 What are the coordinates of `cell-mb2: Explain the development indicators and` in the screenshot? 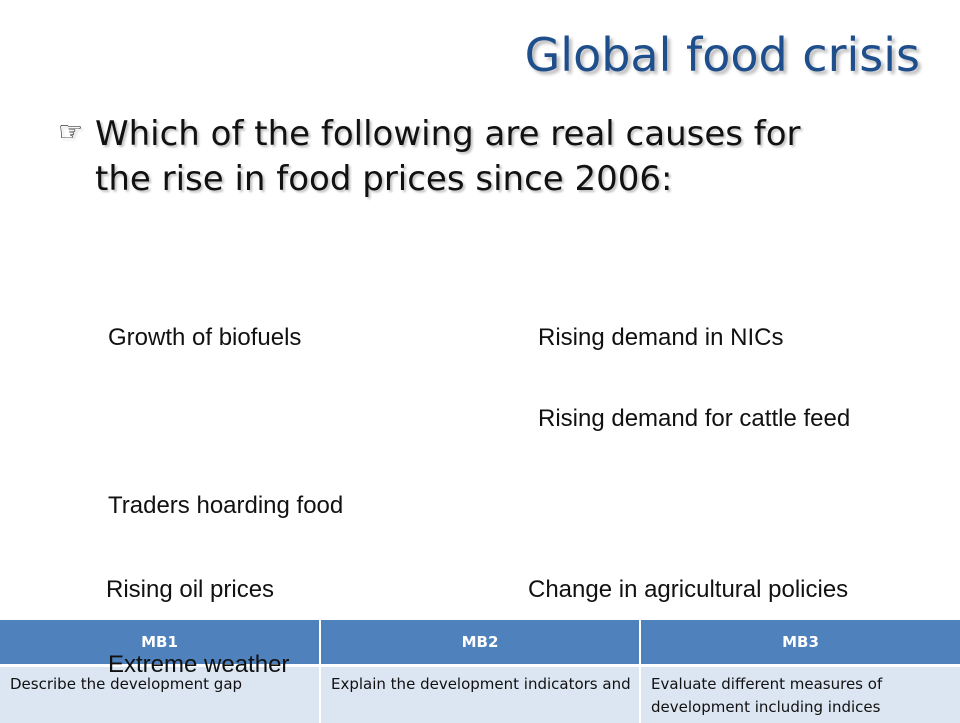 It's located at (480, 694).